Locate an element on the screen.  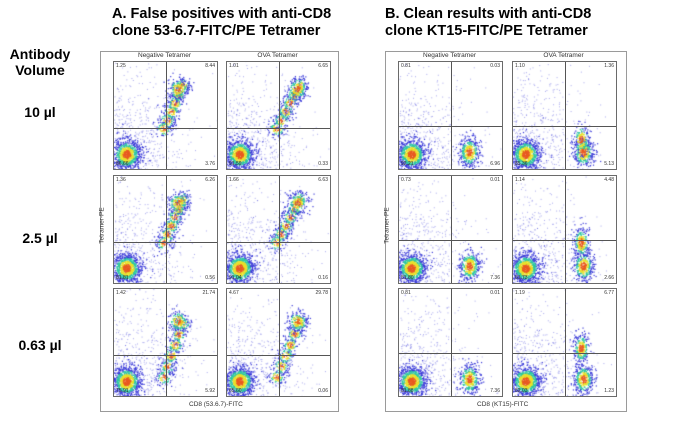
panel-a-title-line1: A. False positives with anti-CD8 is located at coordinates (222, 14).